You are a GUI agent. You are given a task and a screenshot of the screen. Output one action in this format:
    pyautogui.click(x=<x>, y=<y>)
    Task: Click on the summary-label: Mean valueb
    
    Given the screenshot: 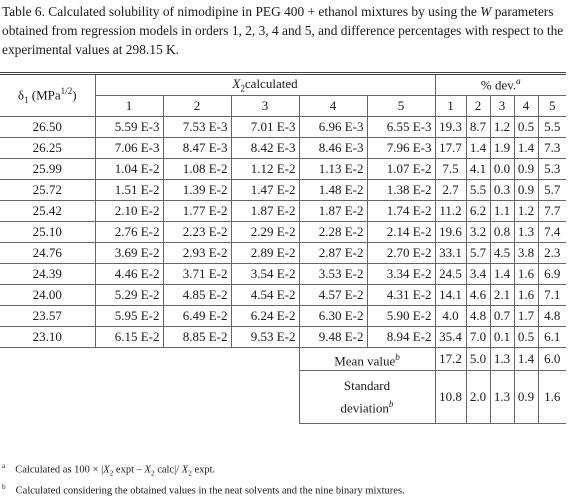 What is the action you would take?
    pyautogui.click(x=367, y=359)
    